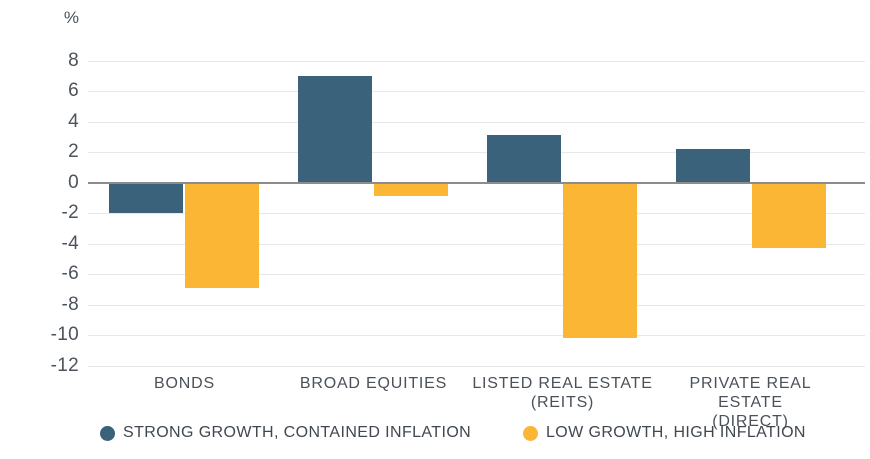 The height and width of the screenshot is (459, 870). I want to click on y-tick-label--8: -8, so click(70, 304).